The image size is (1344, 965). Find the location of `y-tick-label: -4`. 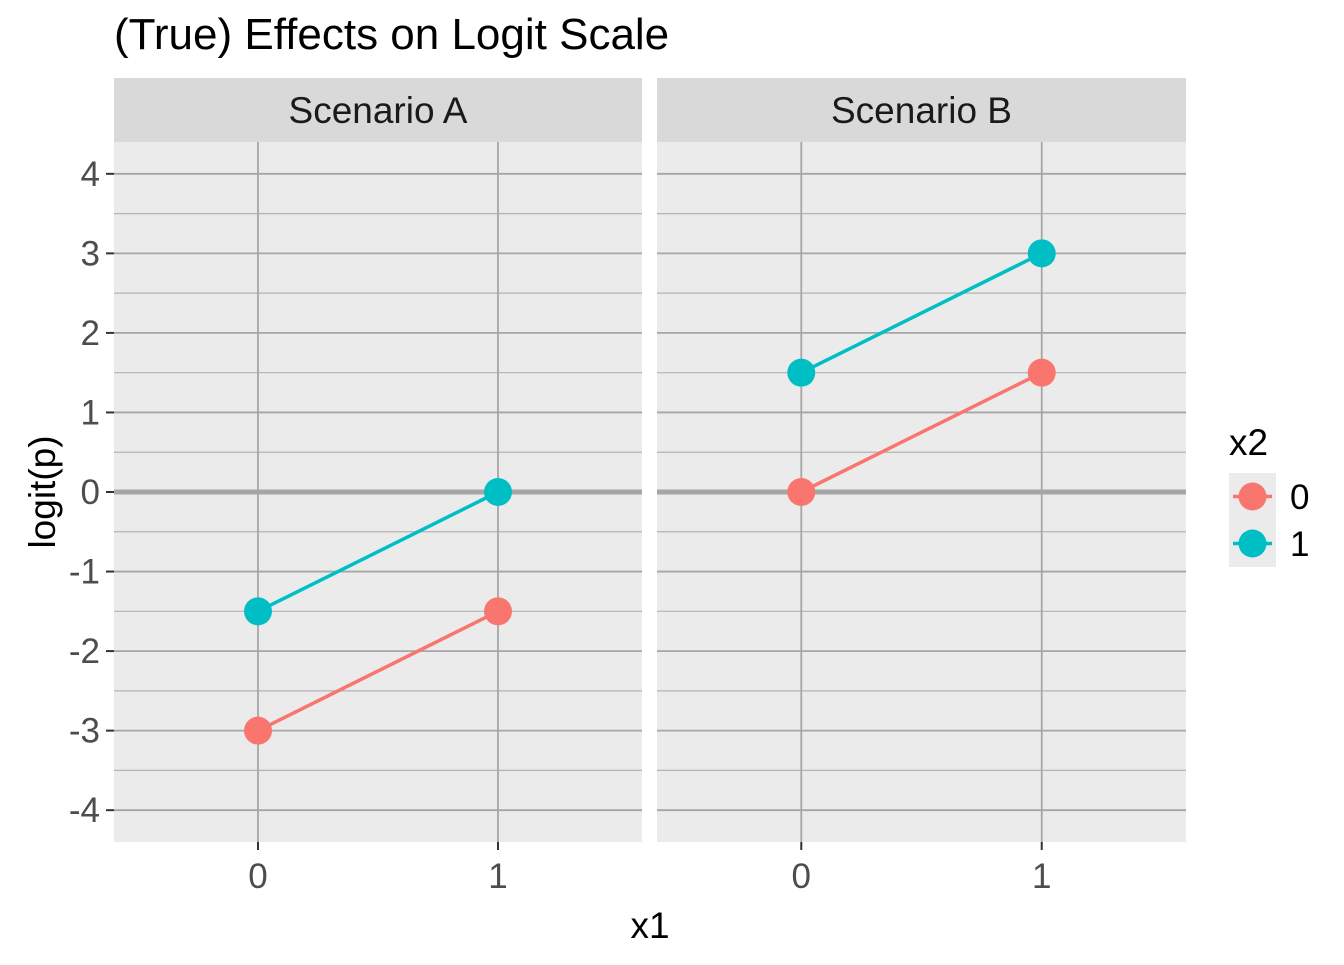

y-tick-label: -4 is located at coordinates (84, 810).